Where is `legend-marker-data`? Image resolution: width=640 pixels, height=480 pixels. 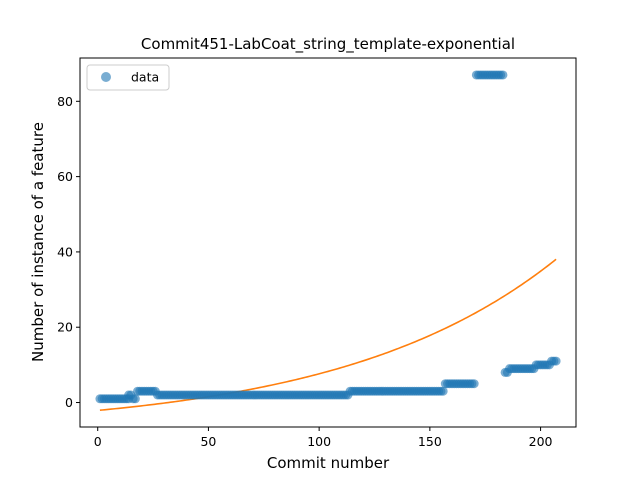 legend-marker-data is located at coordinates (106, 77).